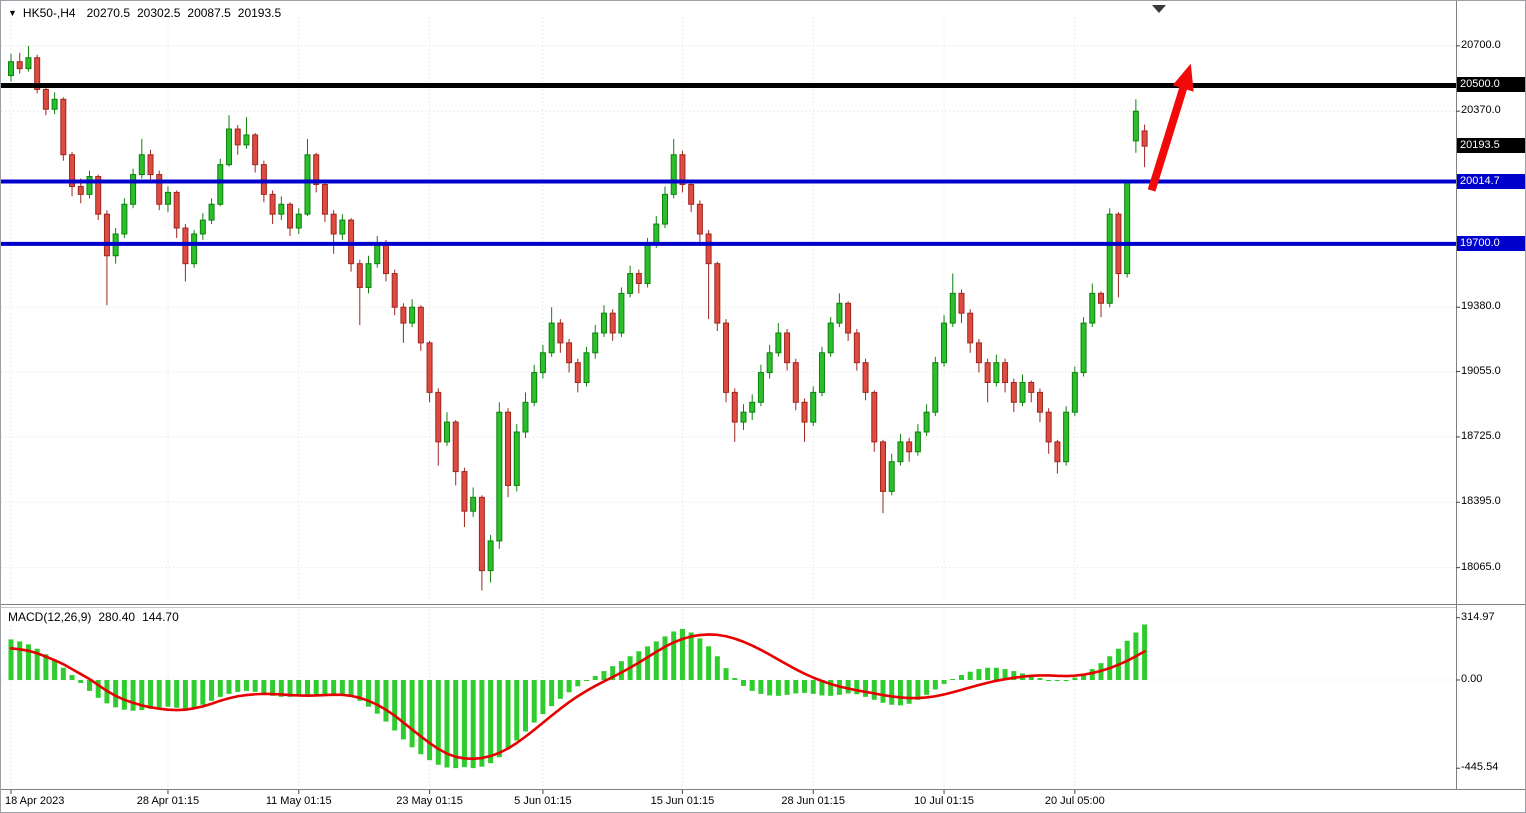 The width and height of the screenshot is (1526, 813). What do you see at coordinates (1170, 127) in the screenshot?
I see `trend-arrow-annotation` at bounding box center [1170, 127].